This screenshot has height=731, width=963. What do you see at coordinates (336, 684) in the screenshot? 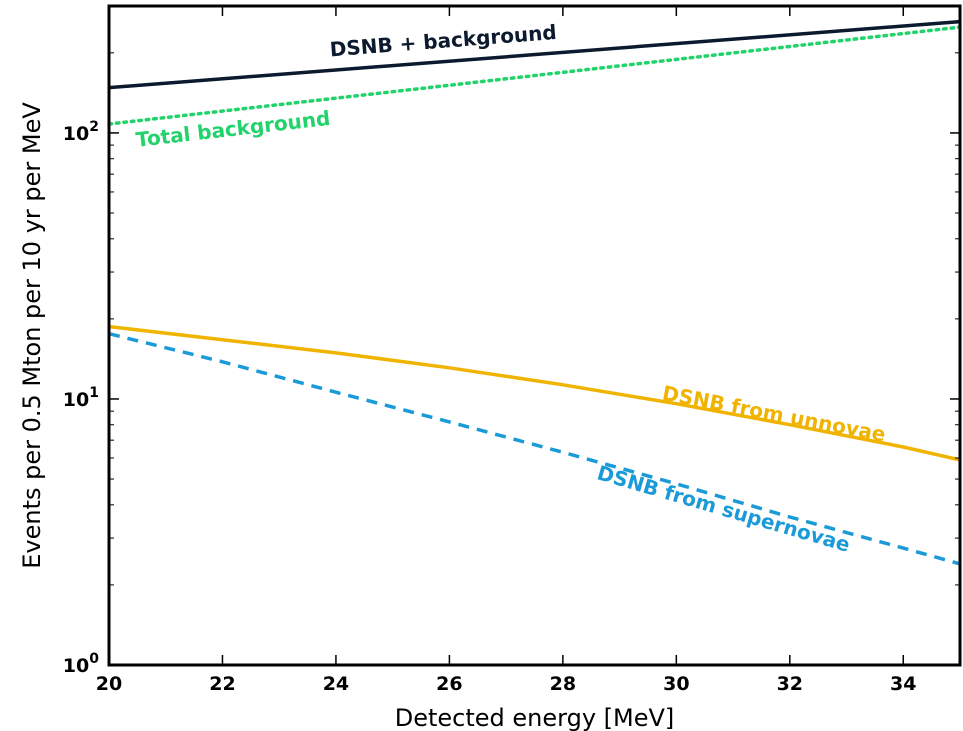
I see `x-tick-label: 24` at bounding box center [336, 684].